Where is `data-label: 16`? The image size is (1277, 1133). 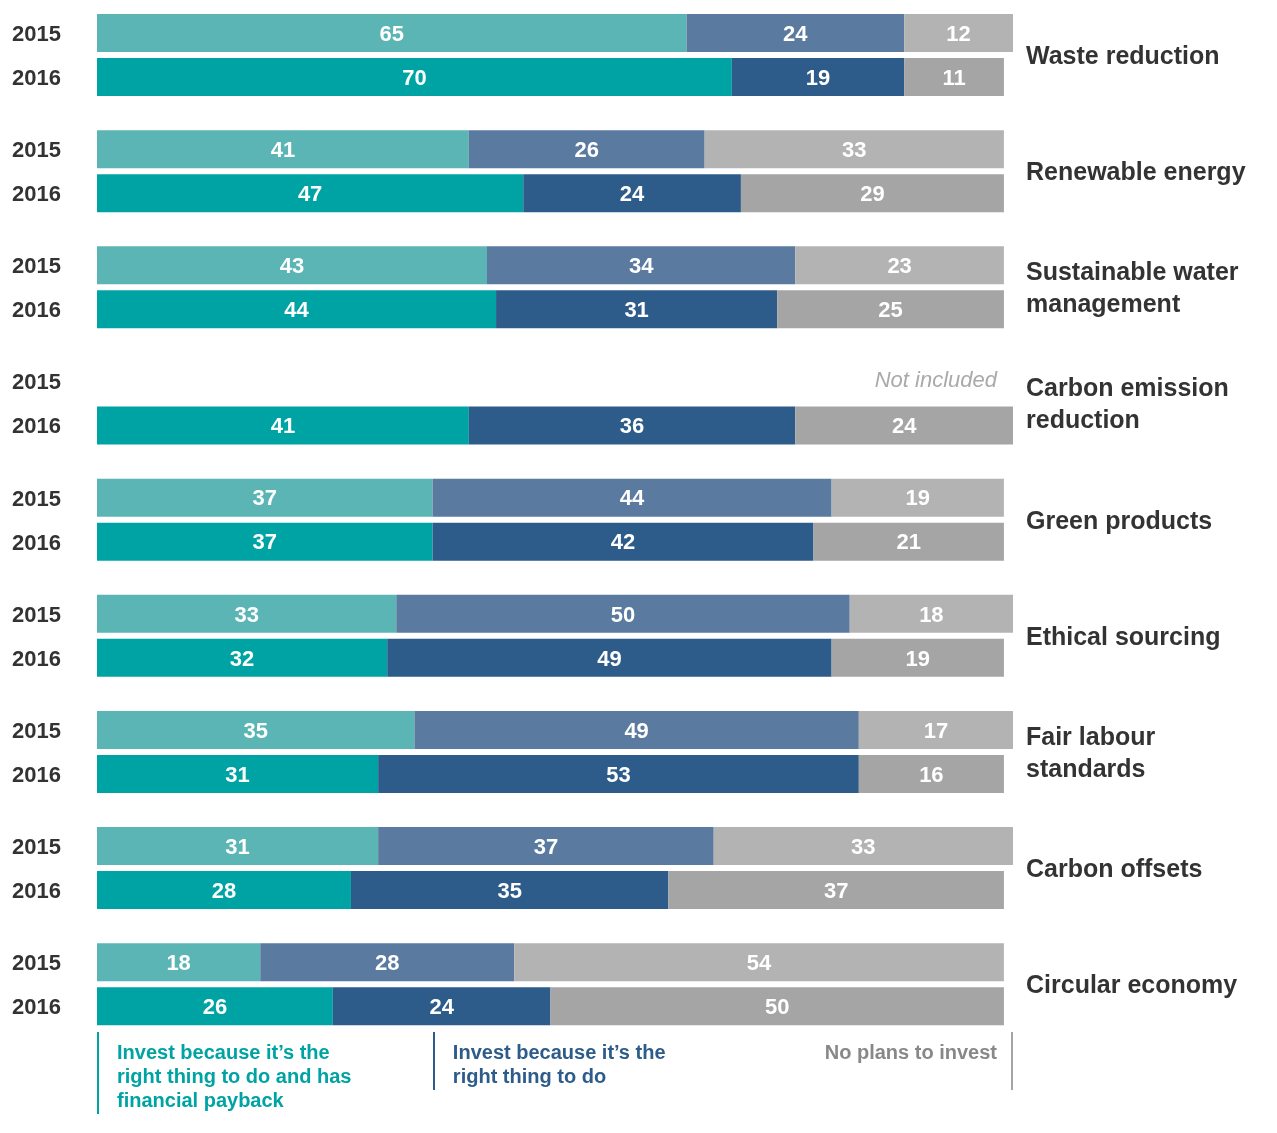 data-label: 16 is located at coordinates (931, 774).